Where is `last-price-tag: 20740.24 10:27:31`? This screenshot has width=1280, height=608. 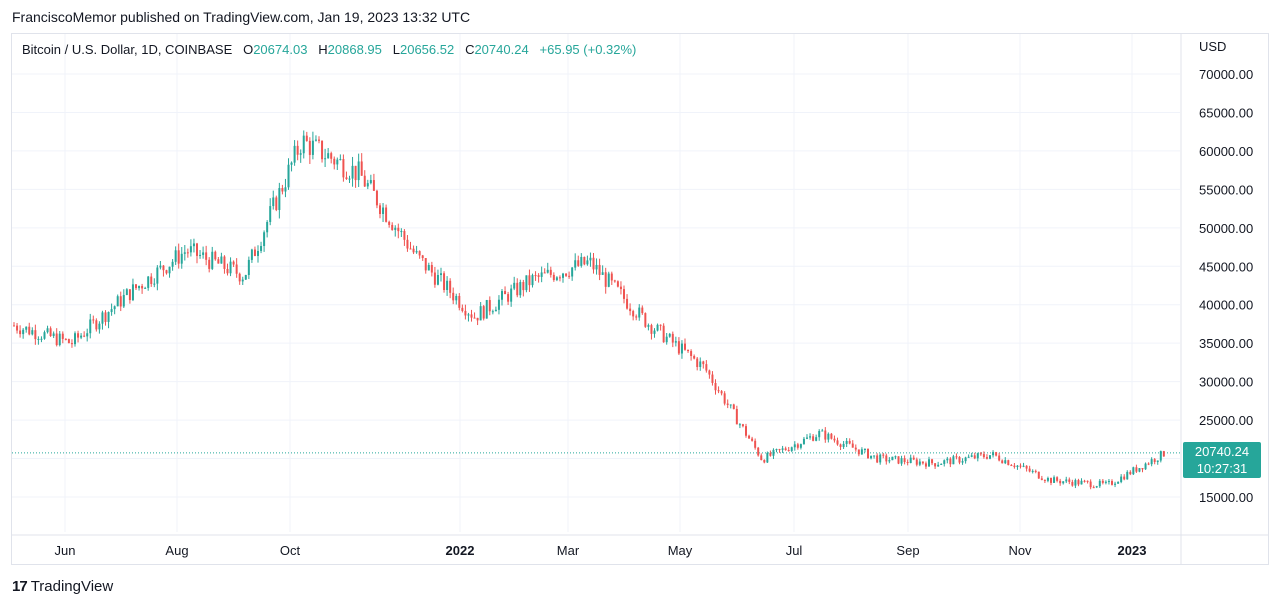 last-price-tag: 20740.24 10:27:31 is located at coordinates (1222, 460).